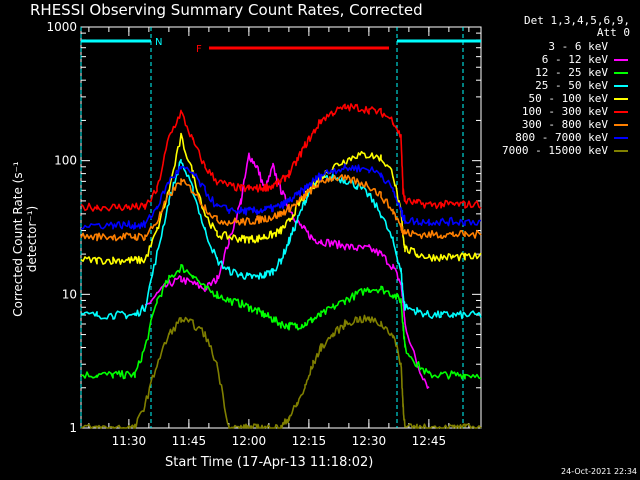 Image resolution: width=640 pixels, height=480 pixels. What do you see at coordinates (65, 161) in the screenshot?
I see `y-tick-label: 100` at bounding box center [65, 161].